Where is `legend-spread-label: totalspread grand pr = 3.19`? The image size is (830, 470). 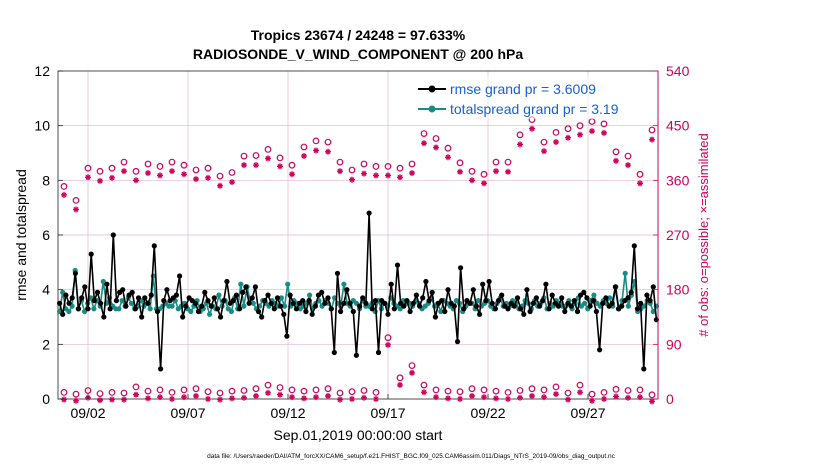
legend-spread-label: totalspread grand pr = 3.19 is located at coordinates (534, 109).